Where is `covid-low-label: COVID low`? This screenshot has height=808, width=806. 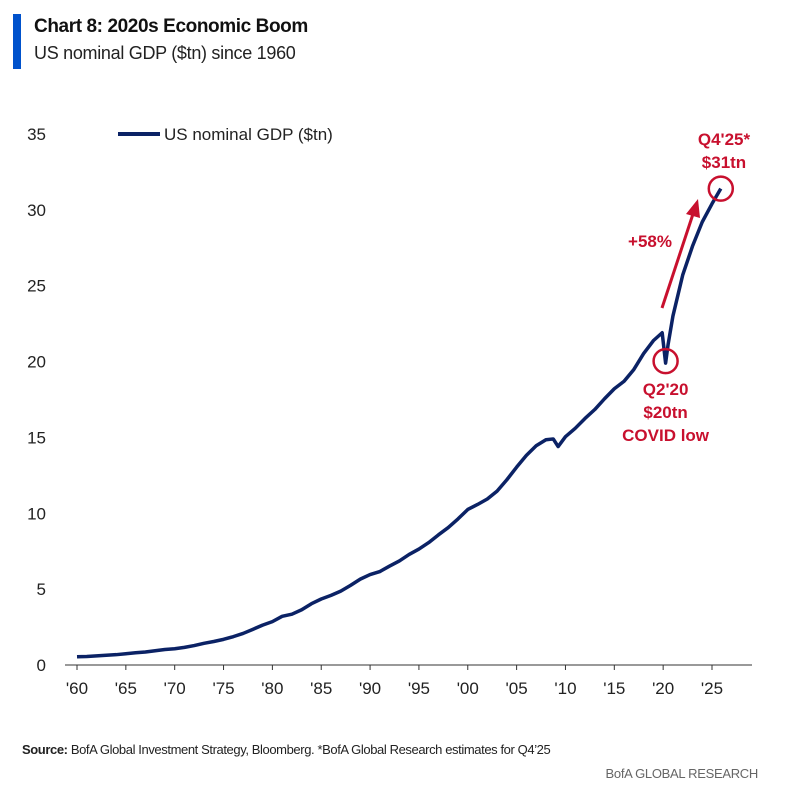
covid-low-label: COVID low is located at coordinates (666, 435).